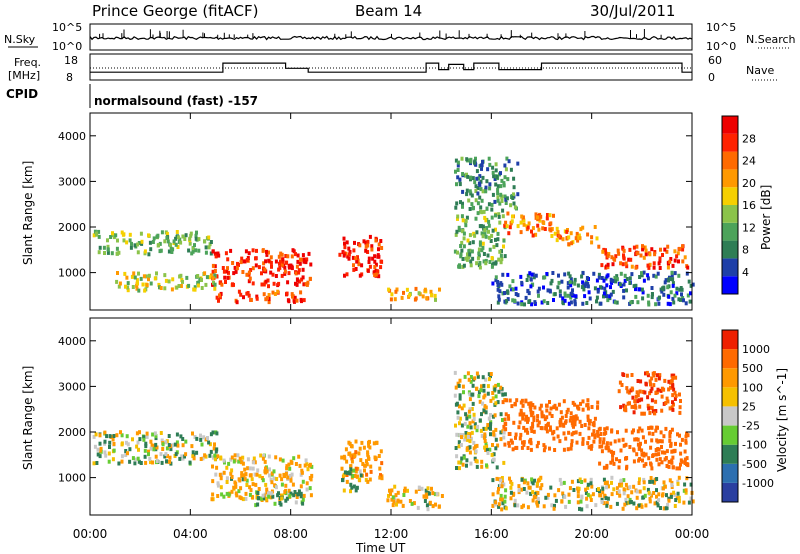 Image resolution: width=800 pixels, height=554 pixels. Describe the element at coordinates (72, 273) in the screenshot. I see `y-tick-label: 1000` at that location.